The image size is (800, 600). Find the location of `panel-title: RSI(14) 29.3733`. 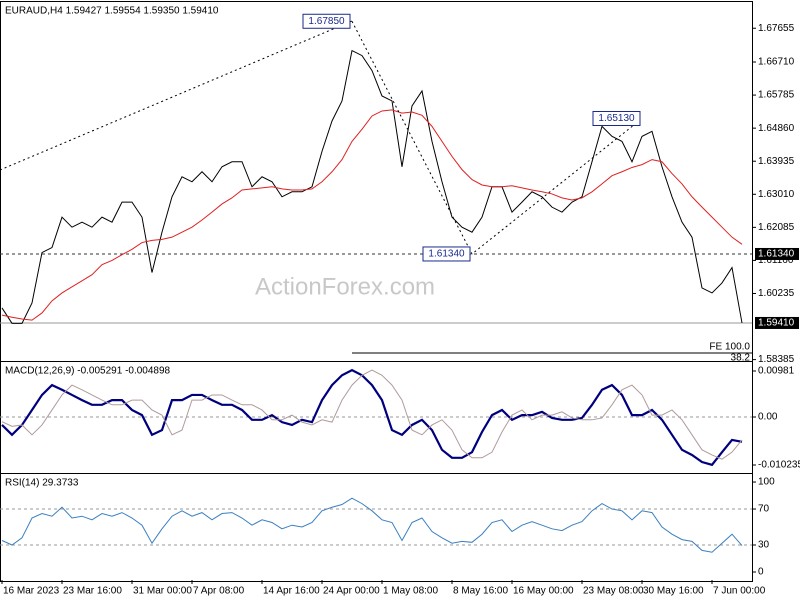

panel-title: RSI(14) 29.3733 is located at coordinates (42, 483).